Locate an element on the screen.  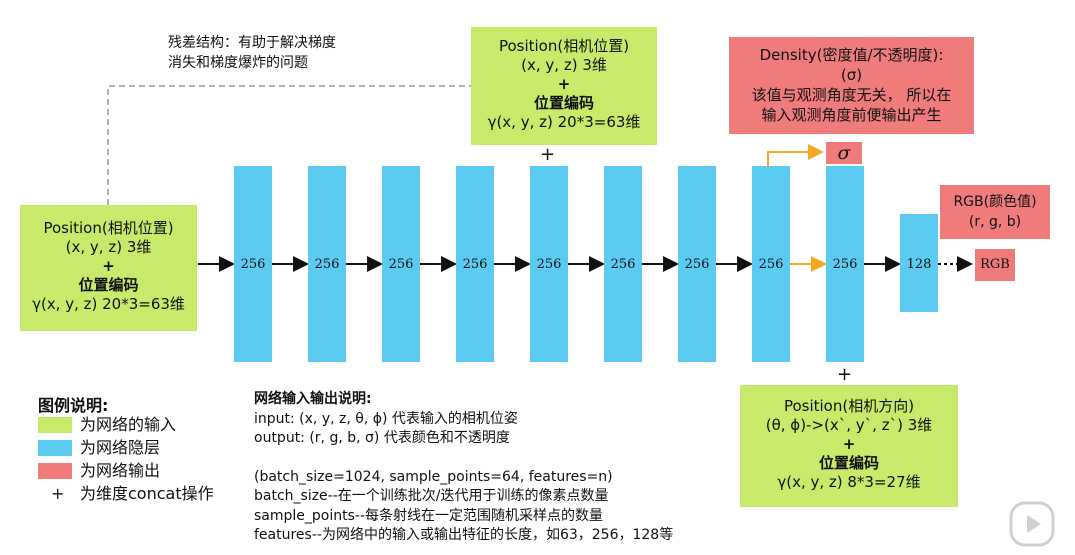
top-box-plus: + is located at coordinates (564, 84).